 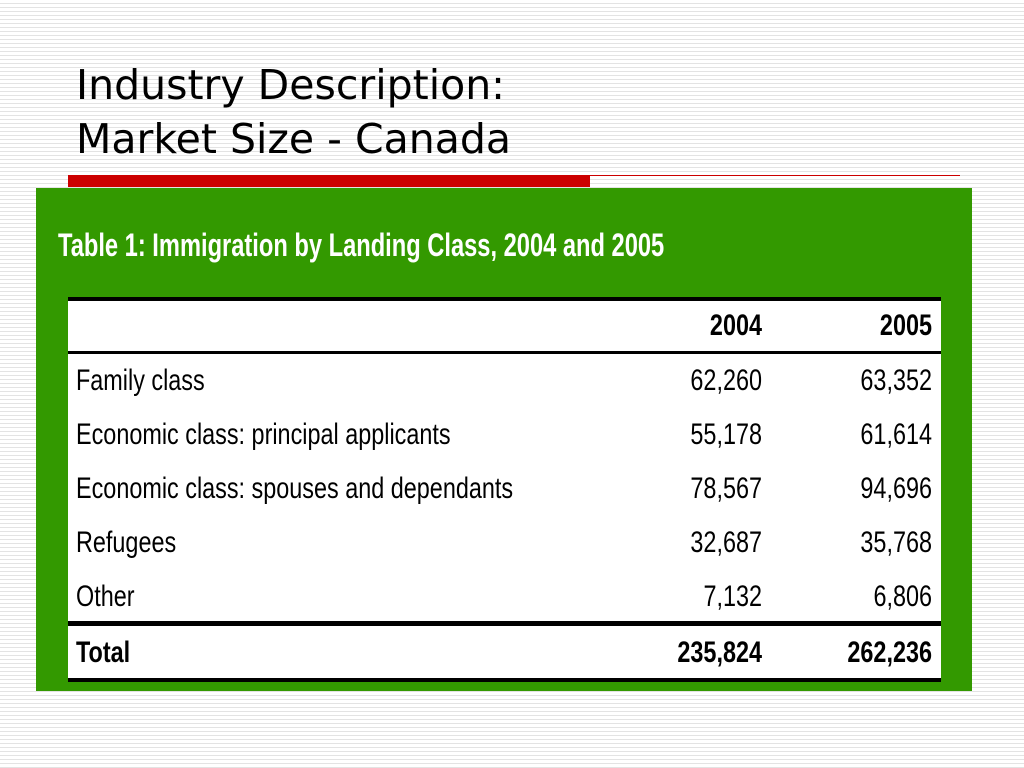 I want to click on table-total-row: Total 235,824 262,236, so click(x=504, y=653).